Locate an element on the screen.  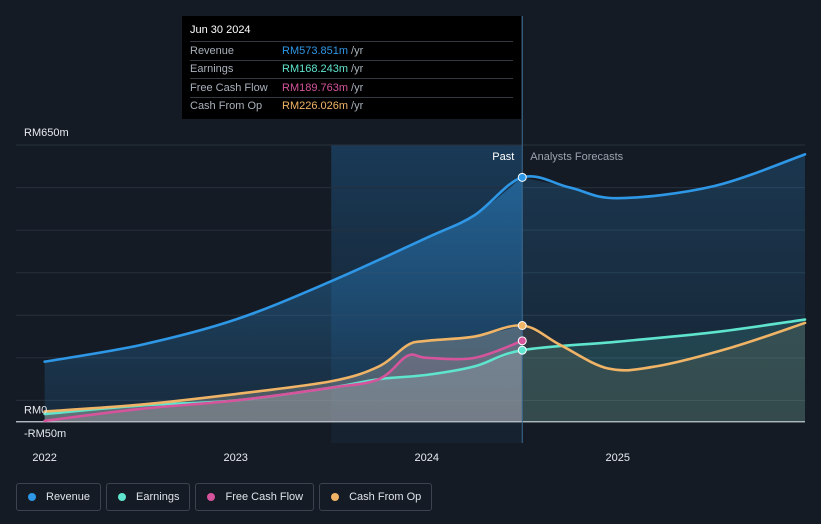
x-tick-label: 2025 is located at coordinates (618, 458).